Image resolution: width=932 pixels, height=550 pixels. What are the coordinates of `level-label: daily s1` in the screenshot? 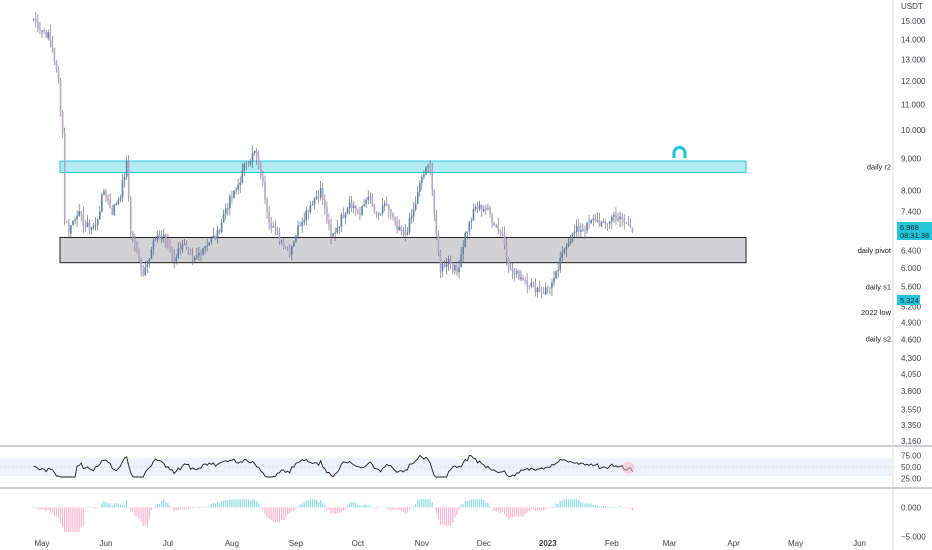 It's located at (878, 287).